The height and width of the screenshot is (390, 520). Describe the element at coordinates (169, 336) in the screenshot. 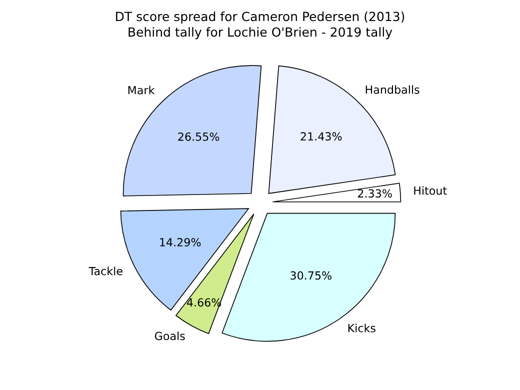

I see `slice-label: Goals` at that location.